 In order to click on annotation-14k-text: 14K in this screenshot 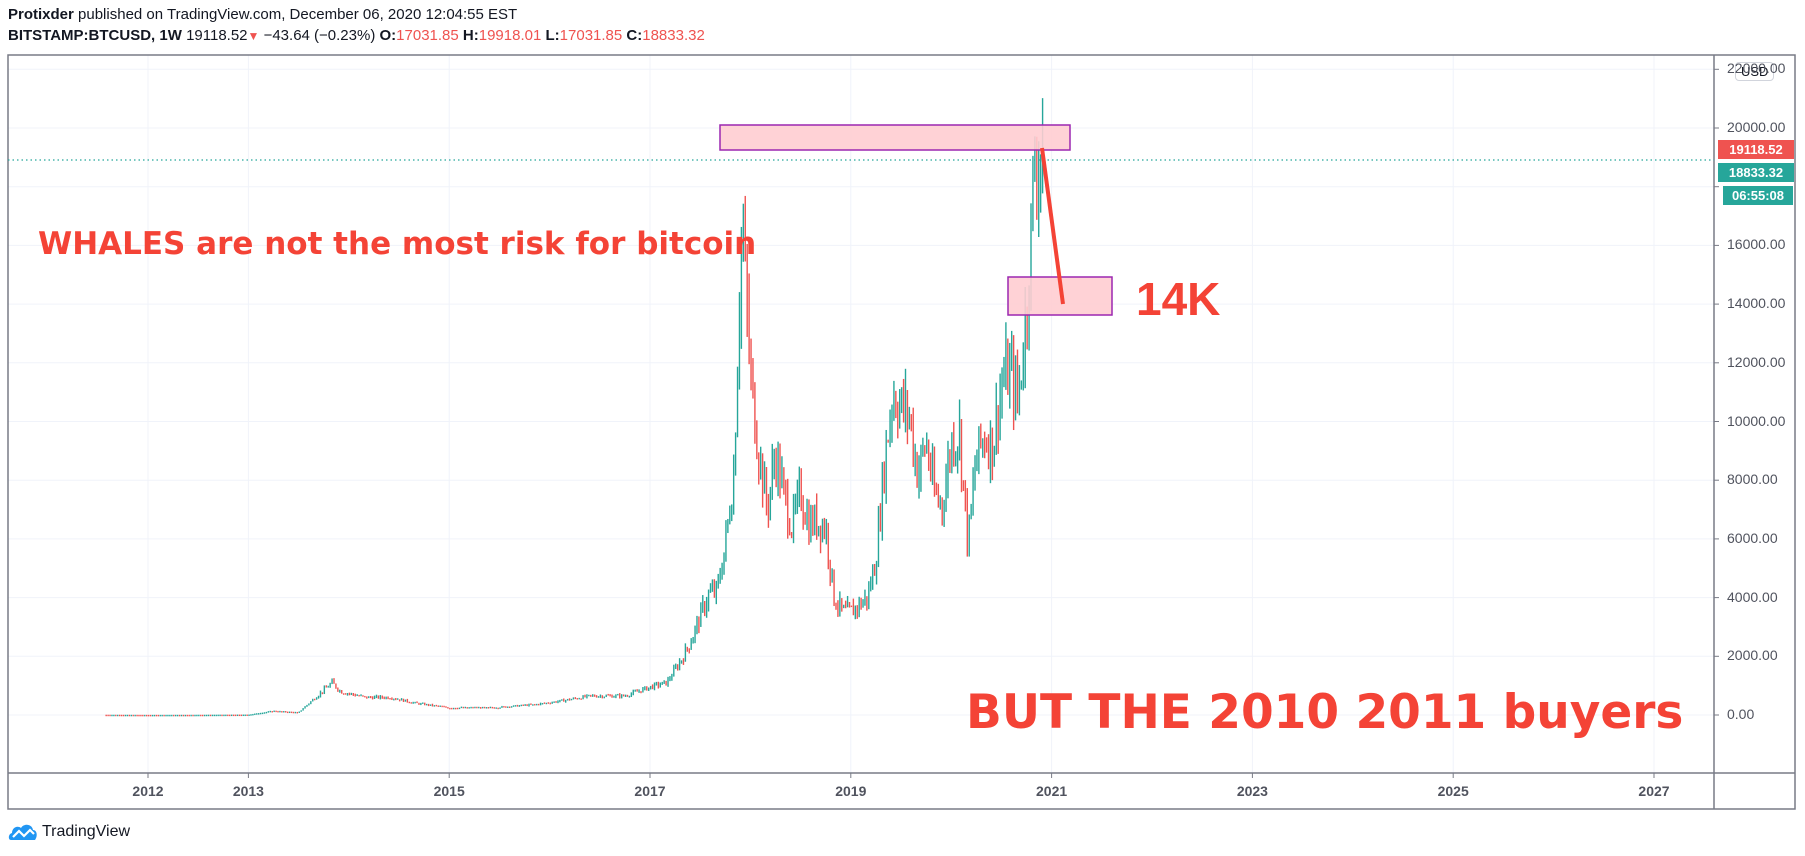, I will do `click(1178, 299)`.